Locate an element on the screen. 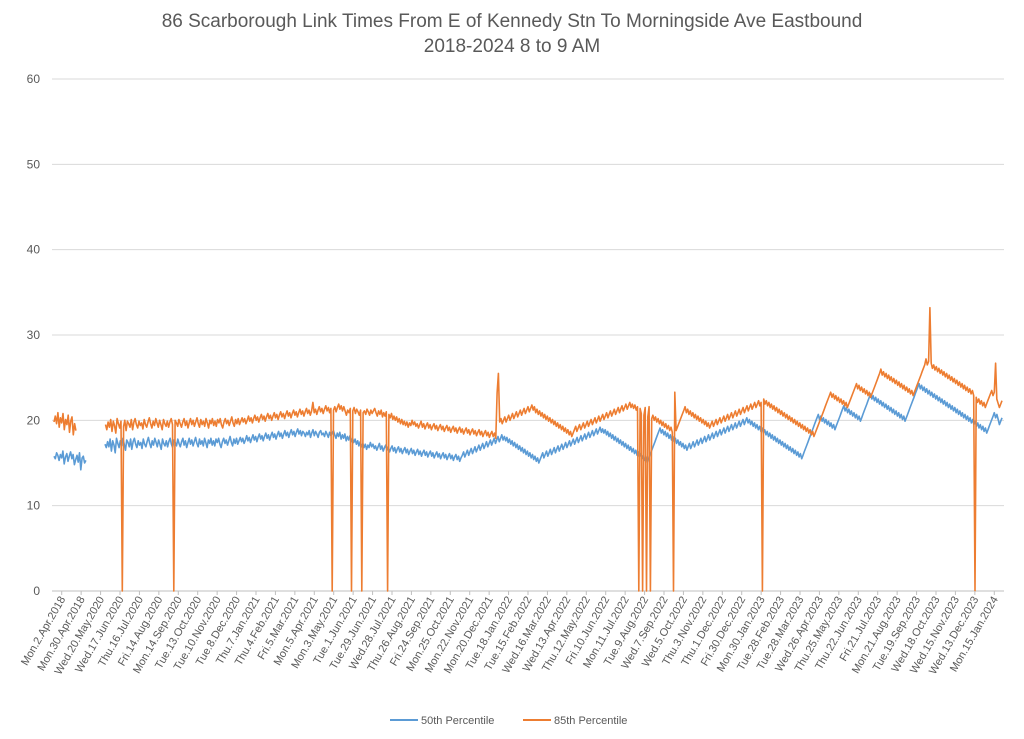 Image resolution: width=1024 pixels, height=739 pixels. chart-subtitle: 2018-2024 8 to 9 AM is located at coordinates (512, 46).